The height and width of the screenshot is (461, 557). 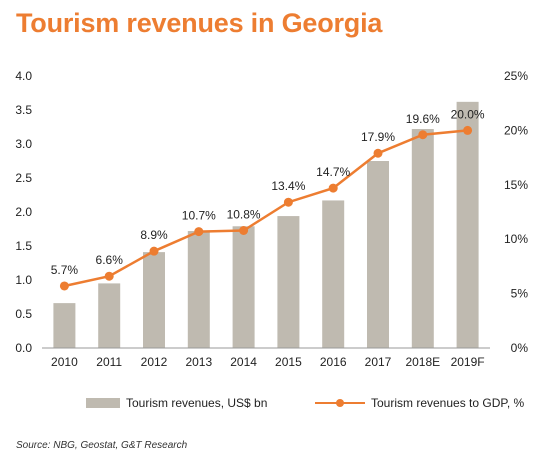 I want to click on line-point-2019F, so click(x=468, y=130).